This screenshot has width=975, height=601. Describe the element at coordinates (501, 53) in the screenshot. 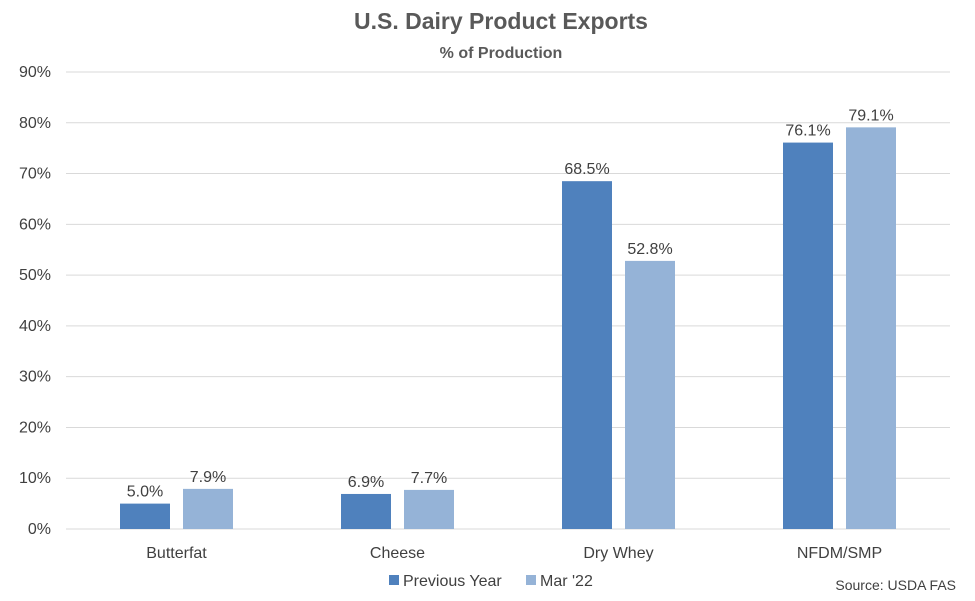

I see `chart-subtitle: % of Production` at that location.